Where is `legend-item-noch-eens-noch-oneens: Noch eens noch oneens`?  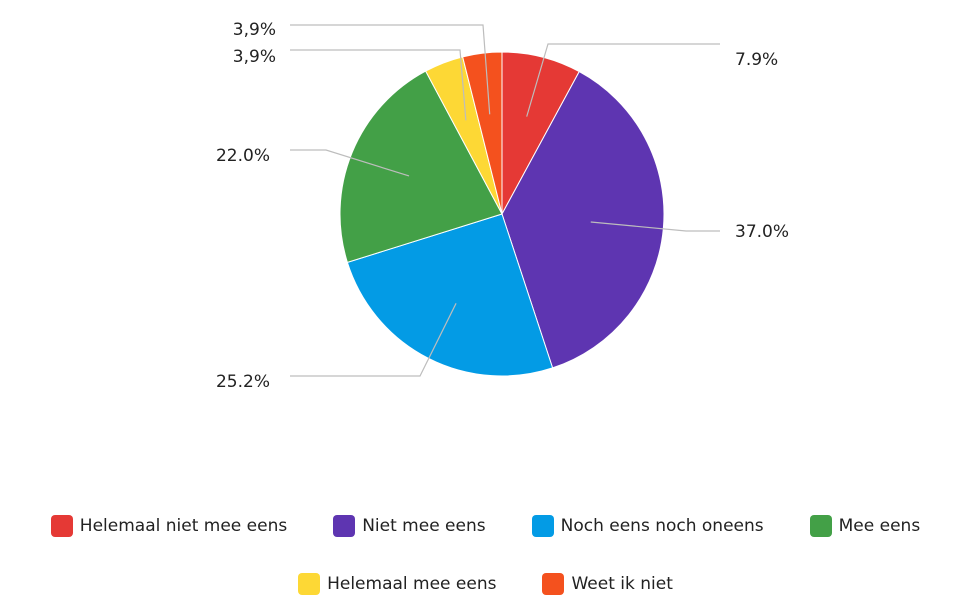
legend-item-noch-eens-noch-oneens: Noch eens noch oneens is located at coordinates (647, 526).